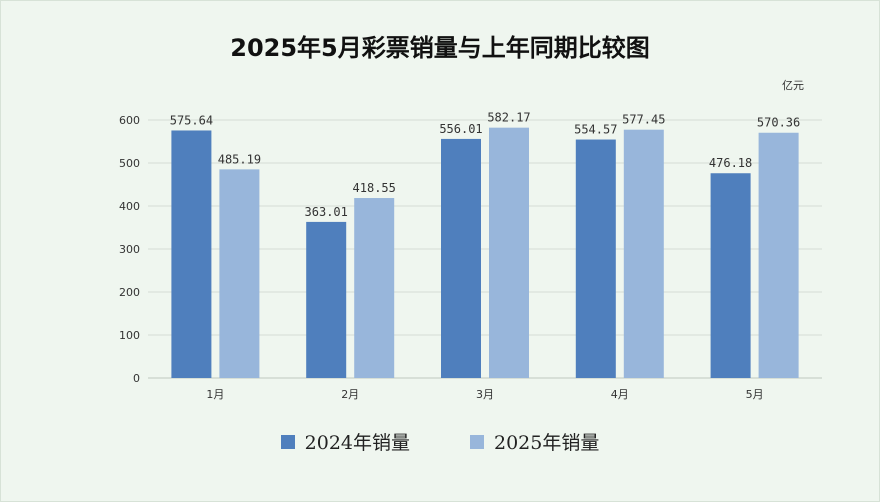  What do you see at coordinates (326, 212) in the screenshot?
I see `data-label-2024-2: 363.01` at bounding box center [326, 212].